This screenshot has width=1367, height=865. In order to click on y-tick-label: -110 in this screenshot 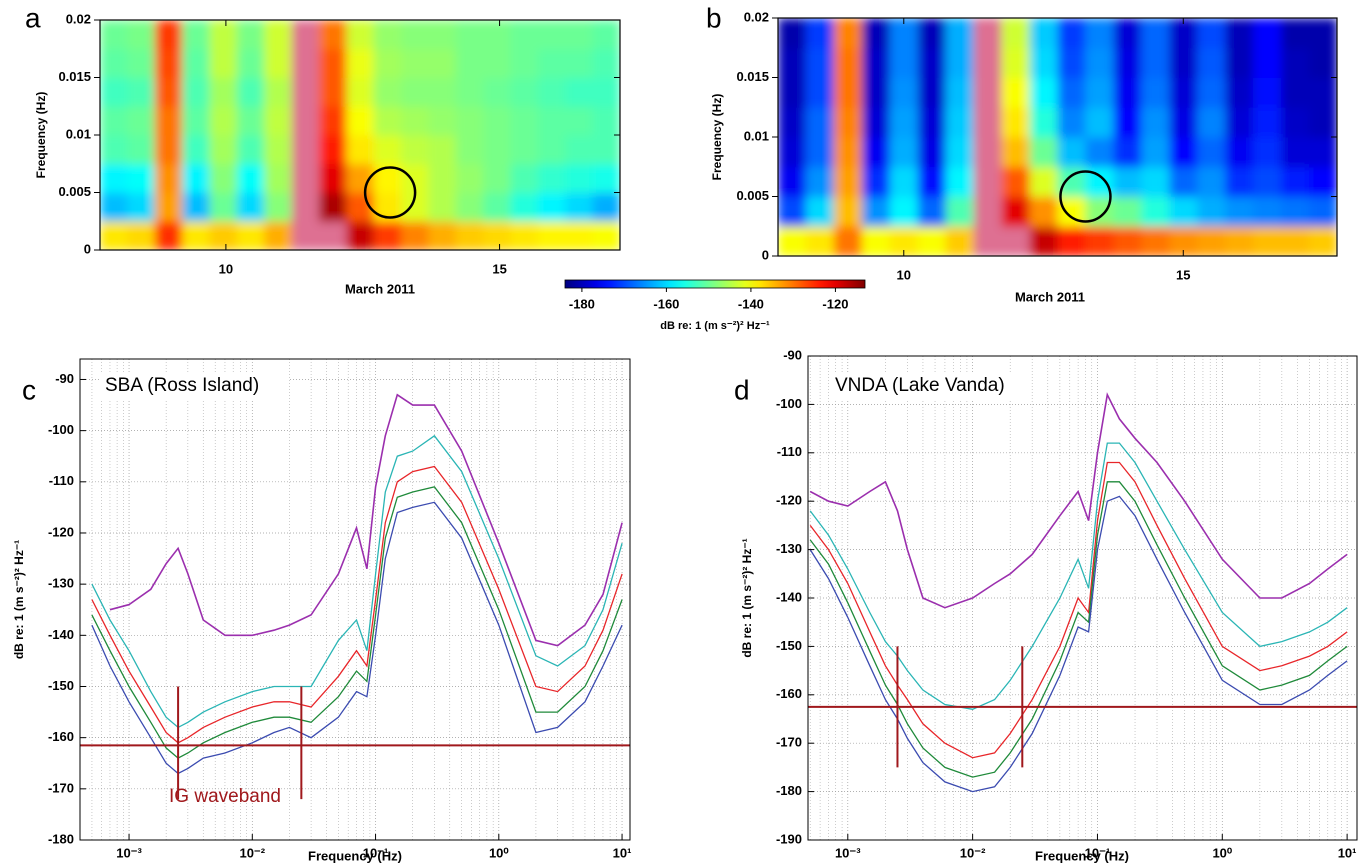, I will do `click(789, 451)`.